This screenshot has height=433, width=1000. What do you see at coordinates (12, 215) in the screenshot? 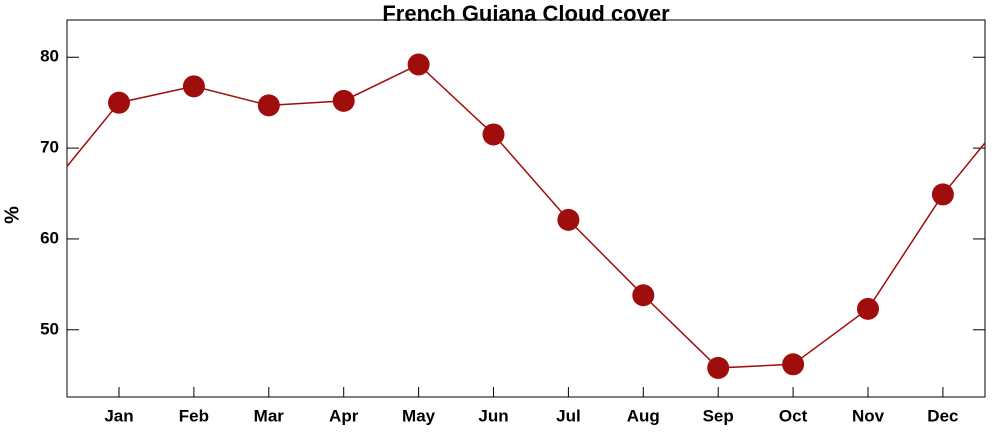
I see `y-axis-label: %` at bounding box center [12, 215].